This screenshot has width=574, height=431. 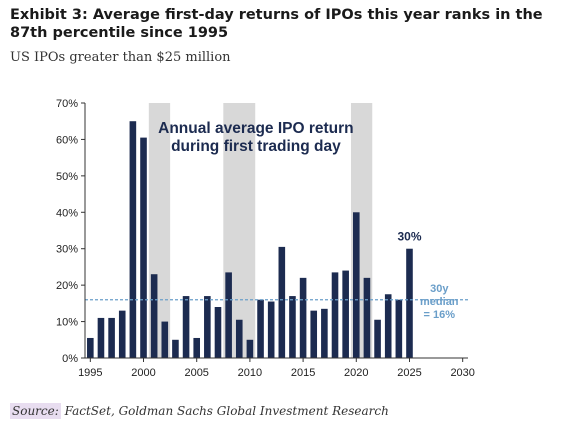 What do you see at coordinates (303, 317) in the screenshot?
I see `bar-2015` at bounding box center [303, 317].